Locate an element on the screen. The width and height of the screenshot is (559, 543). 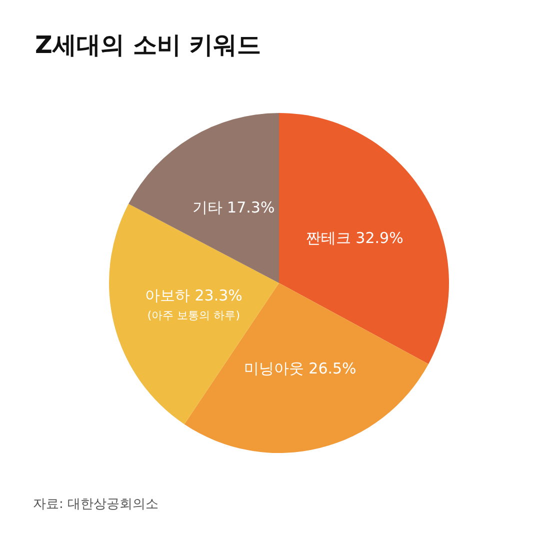
chart-title: Z세대의 소비 키워드 is located at coordinates (148, 45).